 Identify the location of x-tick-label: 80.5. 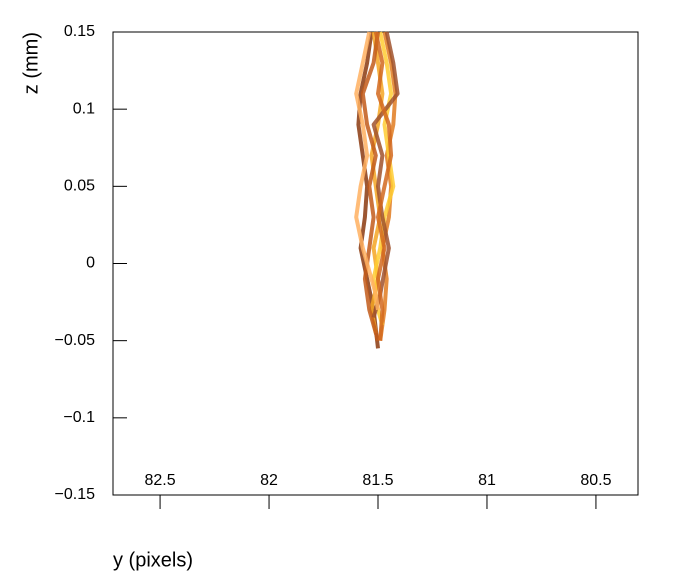
(595, 480).